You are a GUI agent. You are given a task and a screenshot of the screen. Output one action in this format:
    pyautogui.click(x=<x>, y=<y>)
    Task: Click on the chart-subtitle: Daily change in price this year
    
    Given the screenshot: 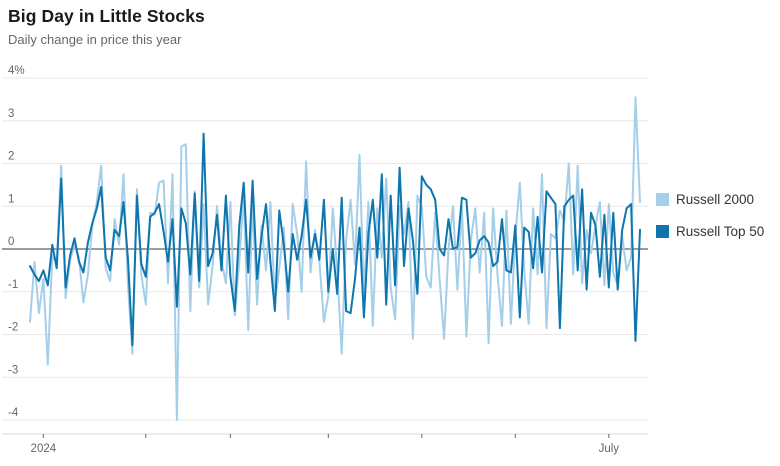 What is the action you would take?
    pyautogui.click(x=95, y=39)
    